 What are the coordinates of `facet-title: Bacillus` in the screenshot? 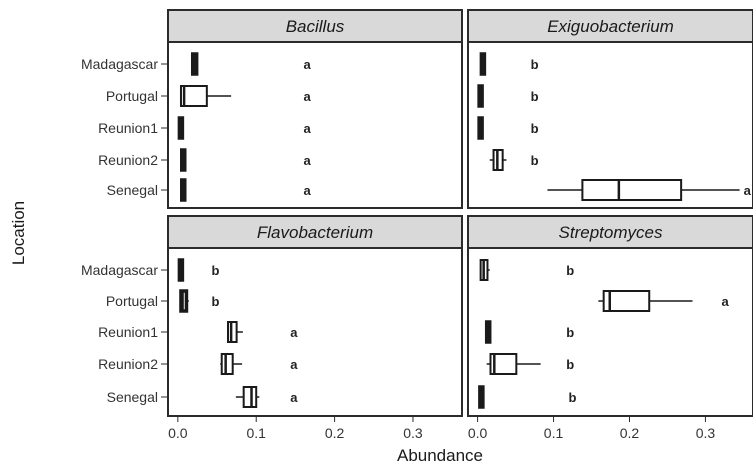 It's located at (315, 26).